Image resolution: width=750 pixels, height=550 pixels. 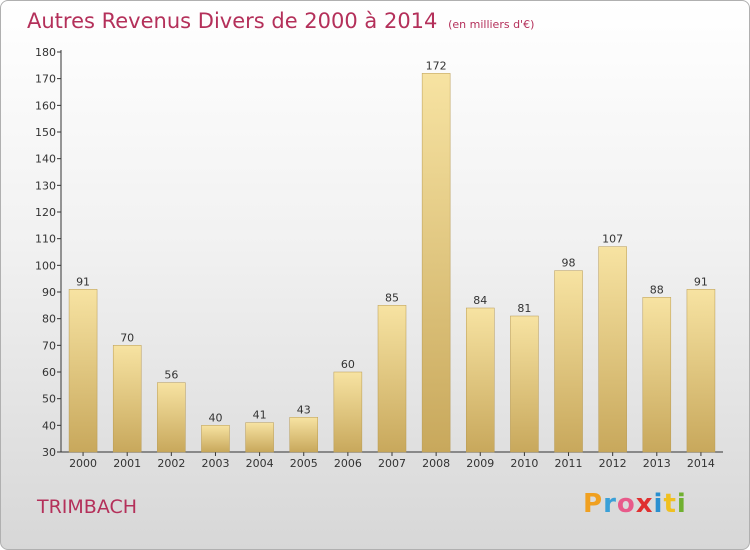 What do you see at coordinates (259, 437) in the screenshot?
I see `bar-2004` at bounding box center [259, 437].